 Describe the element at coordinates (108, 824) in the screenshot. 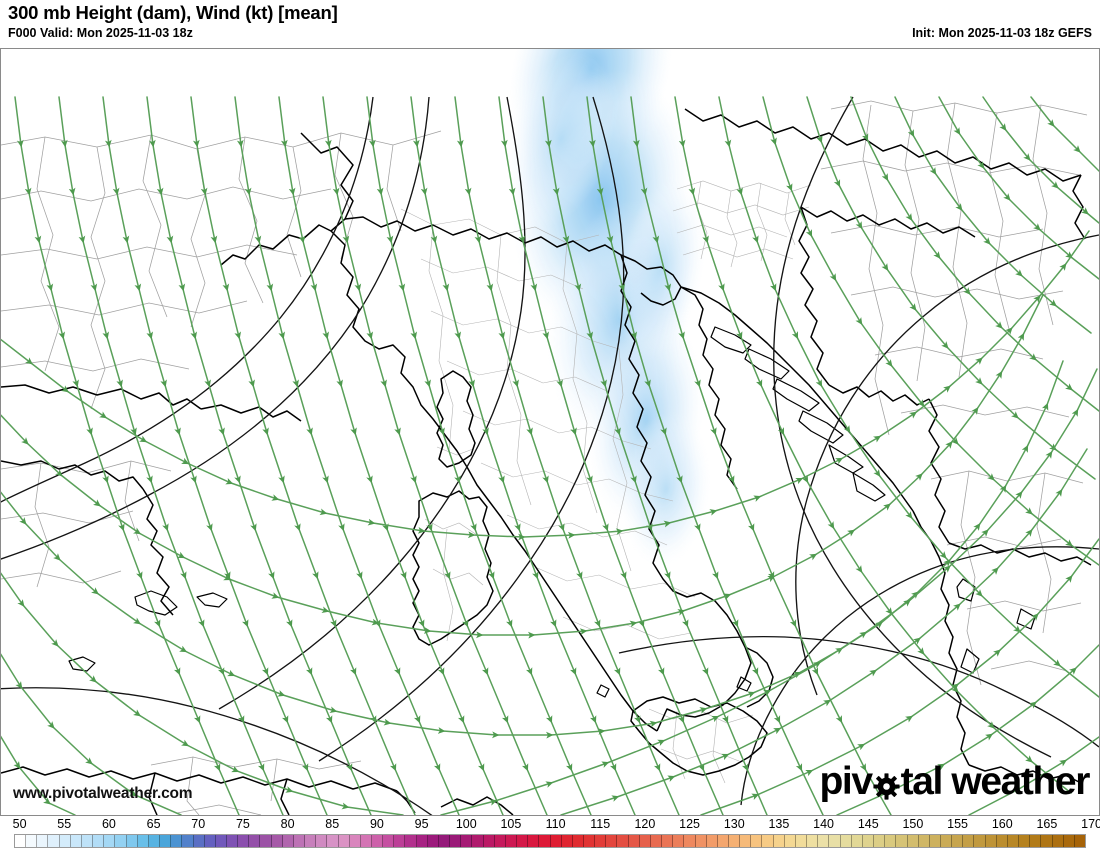

I see `colorbar-tick: 60` at that location.